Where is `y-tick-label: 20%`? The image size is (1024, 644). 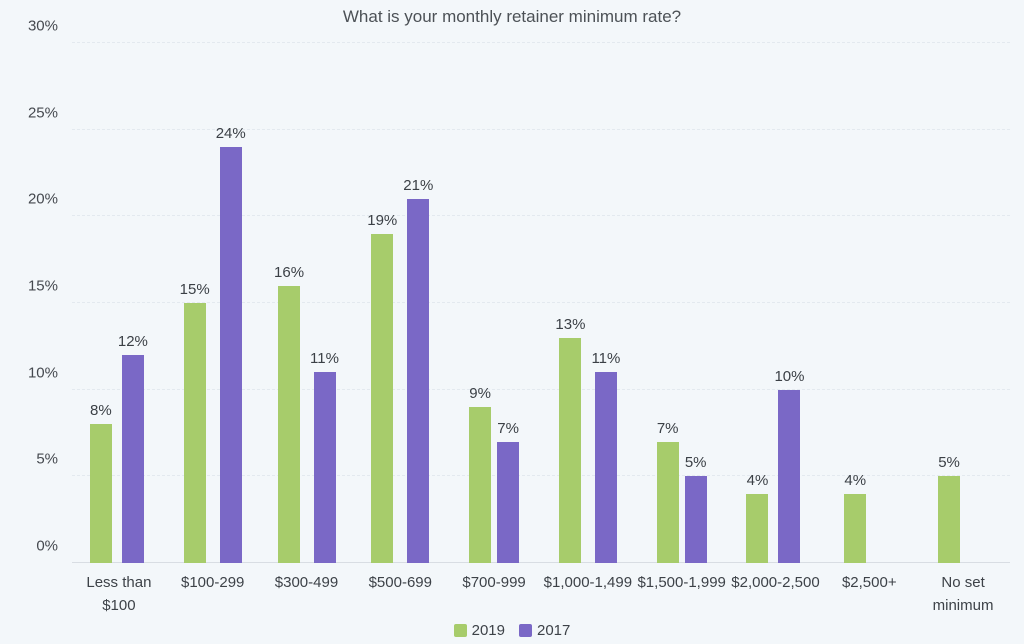 y-tick-label: 20% is located at coordinates (42, 199).